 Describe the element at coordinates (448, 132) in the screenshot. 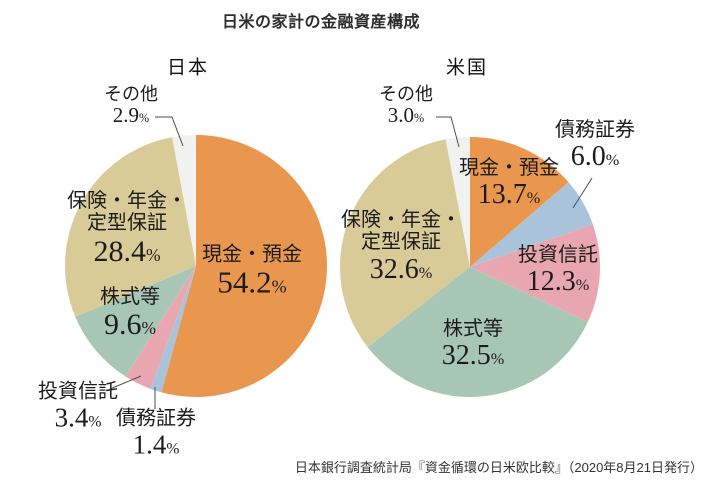

I see `leader-line-us-other` at that location.